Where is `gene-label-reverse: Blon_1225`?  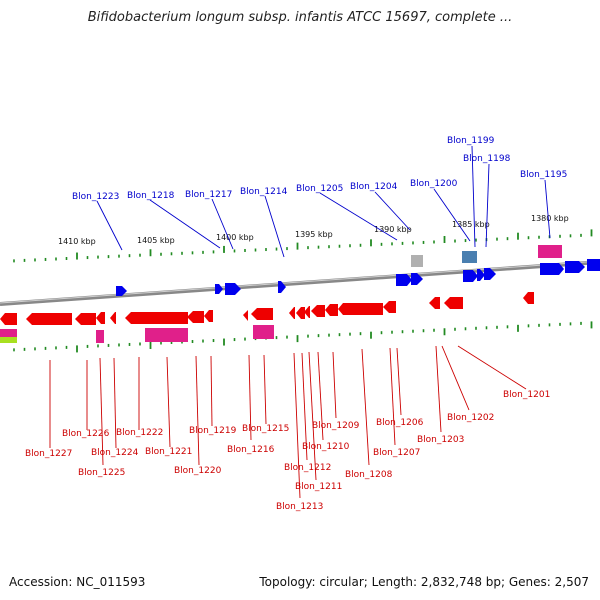
gene-label-reverse: Blon_1225 is located at coordinates (101, 473).